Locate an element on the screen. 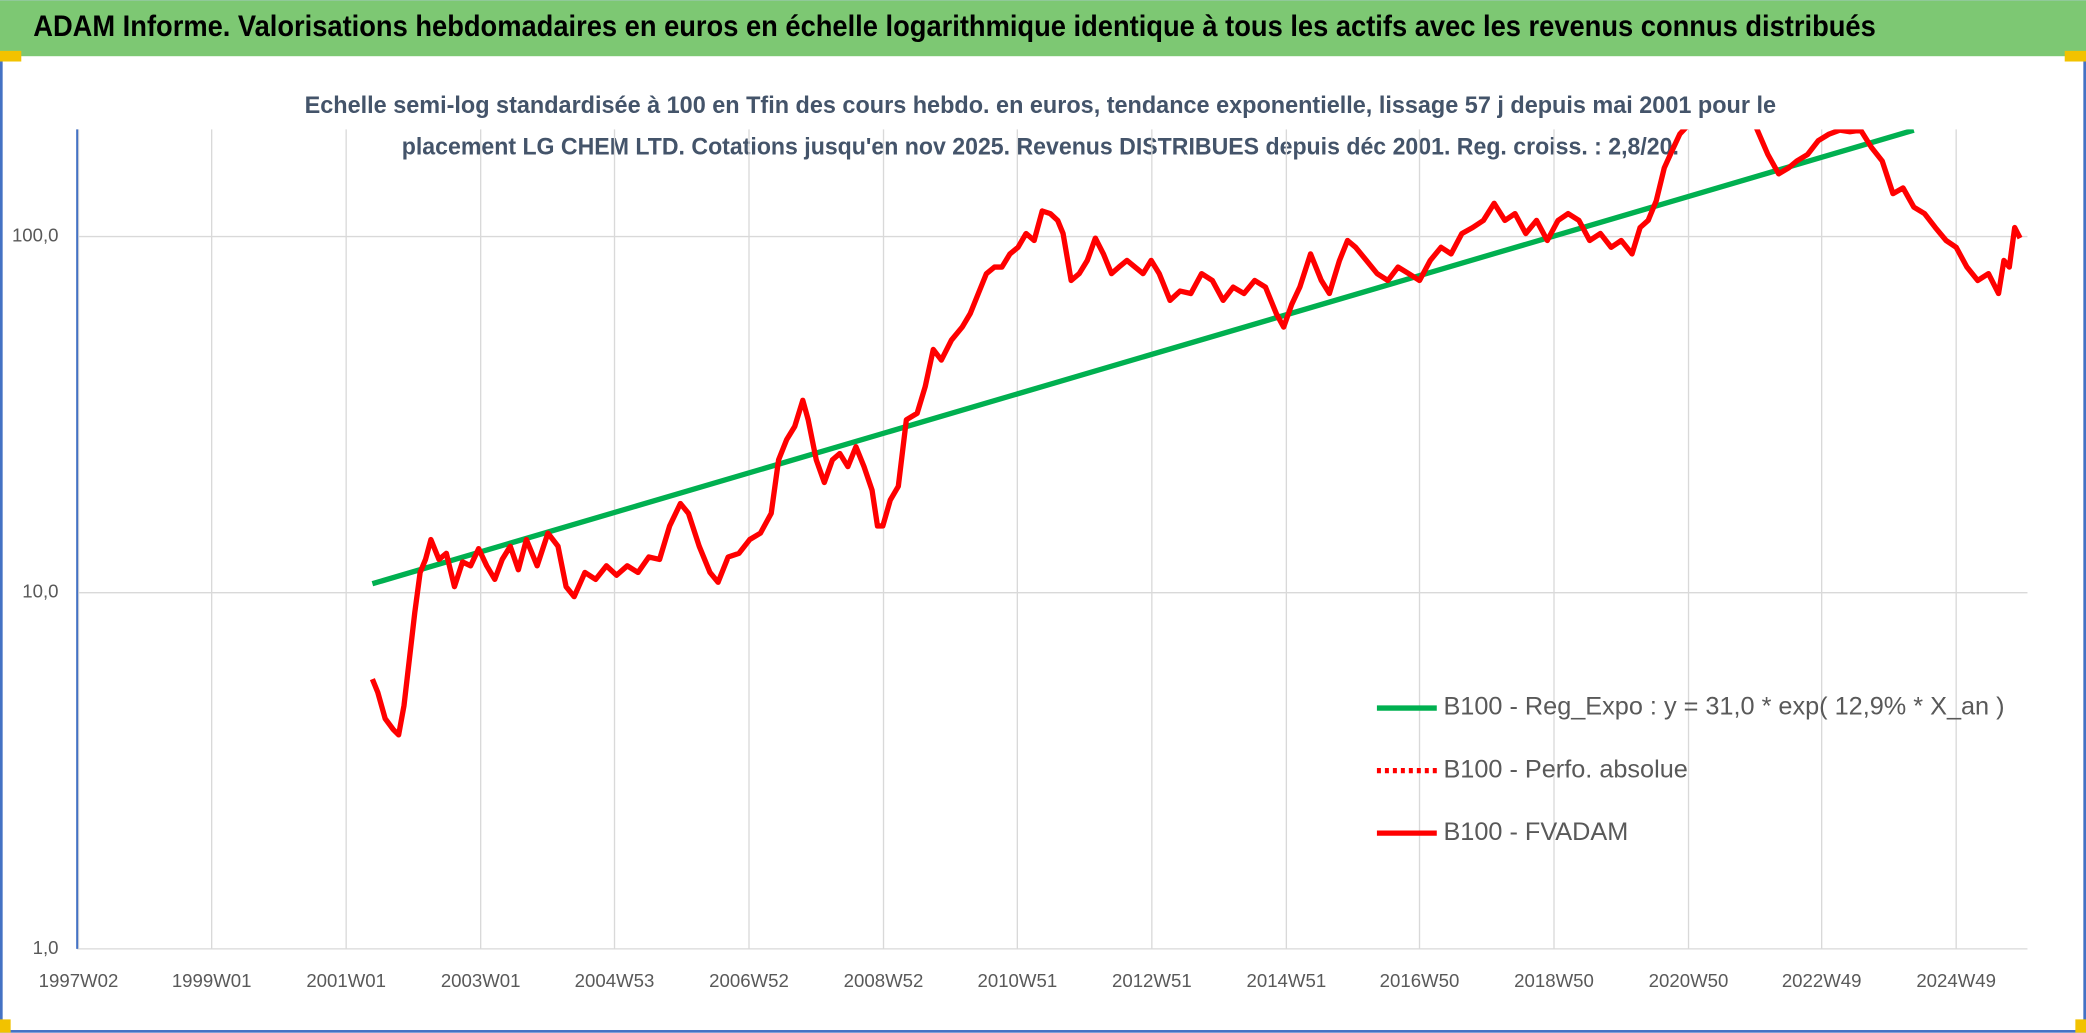 The width and height of the screenshot is (2086, 1033). y-tick-label: 10,0 is located at coordinates (40, 591).